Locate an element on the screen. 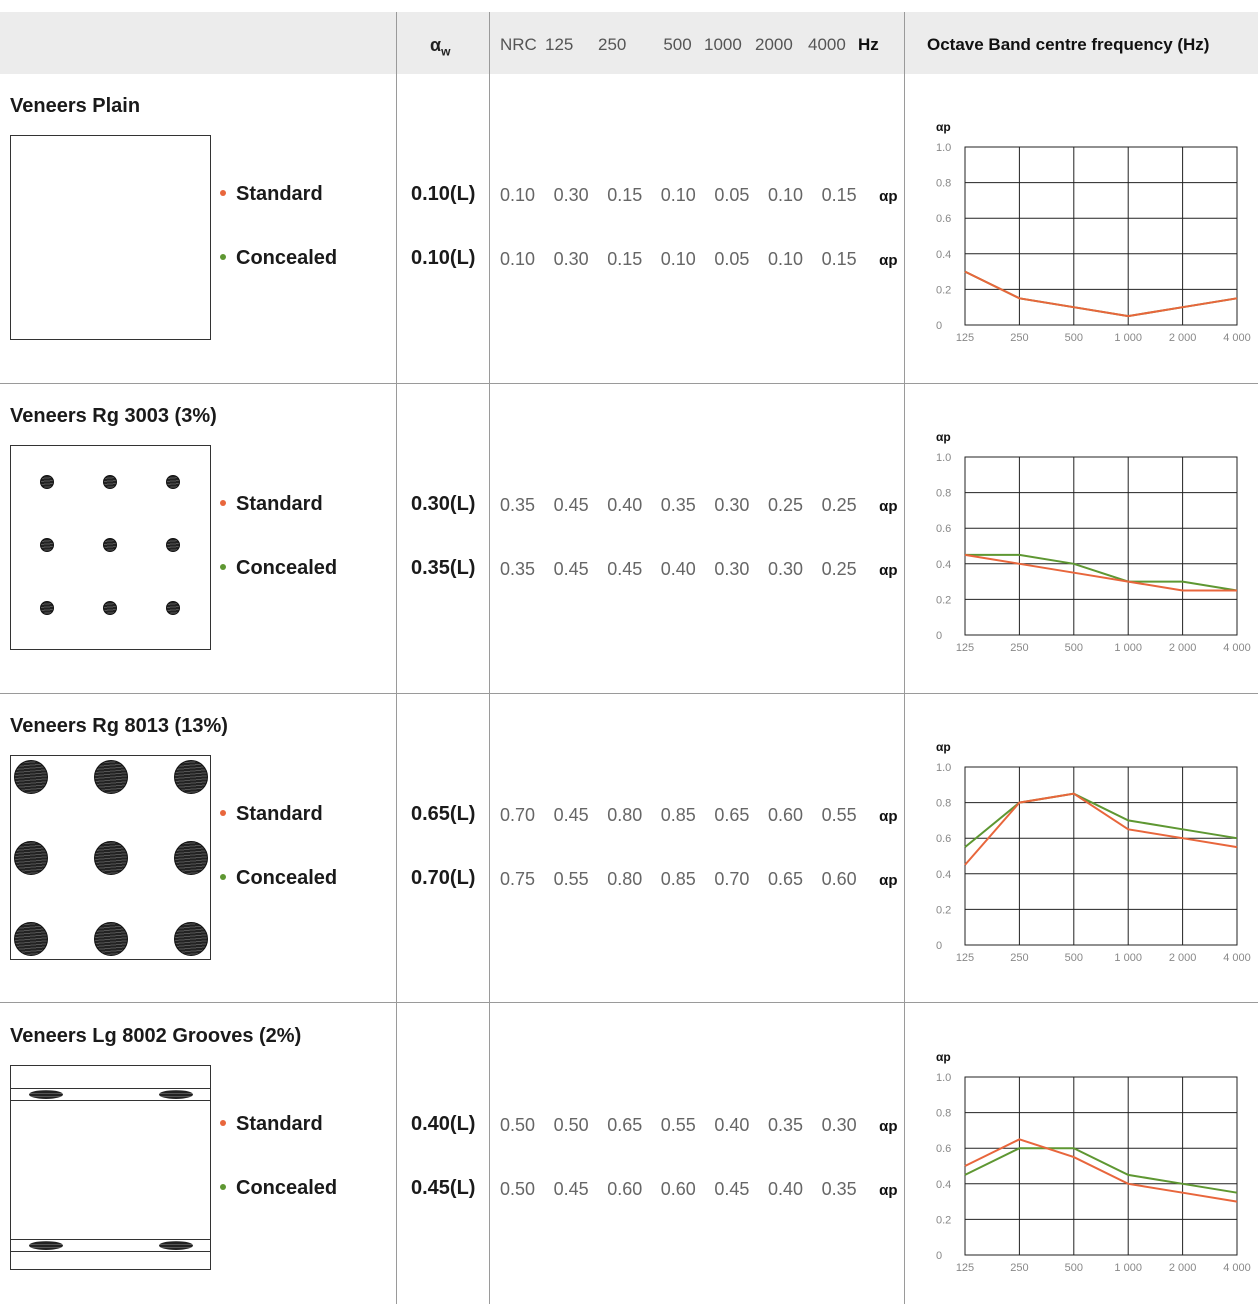 Image resolution: width=1258 pixels, height=1304 pixels. absorption-value: 0.55 is located at coordinates (839, 815).